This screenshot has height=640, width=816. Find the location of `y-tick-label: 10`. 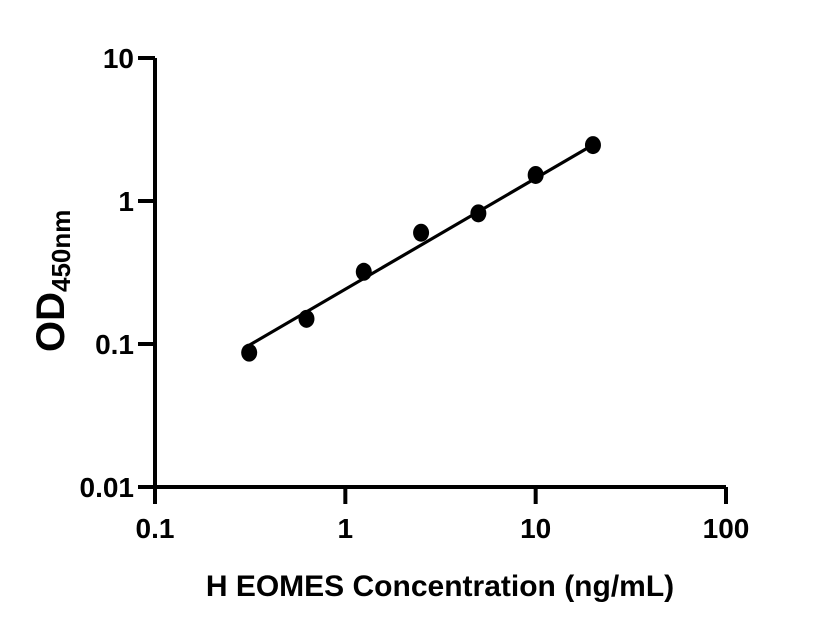

y-tick-label: 10 is located at coordinates (118, 58).